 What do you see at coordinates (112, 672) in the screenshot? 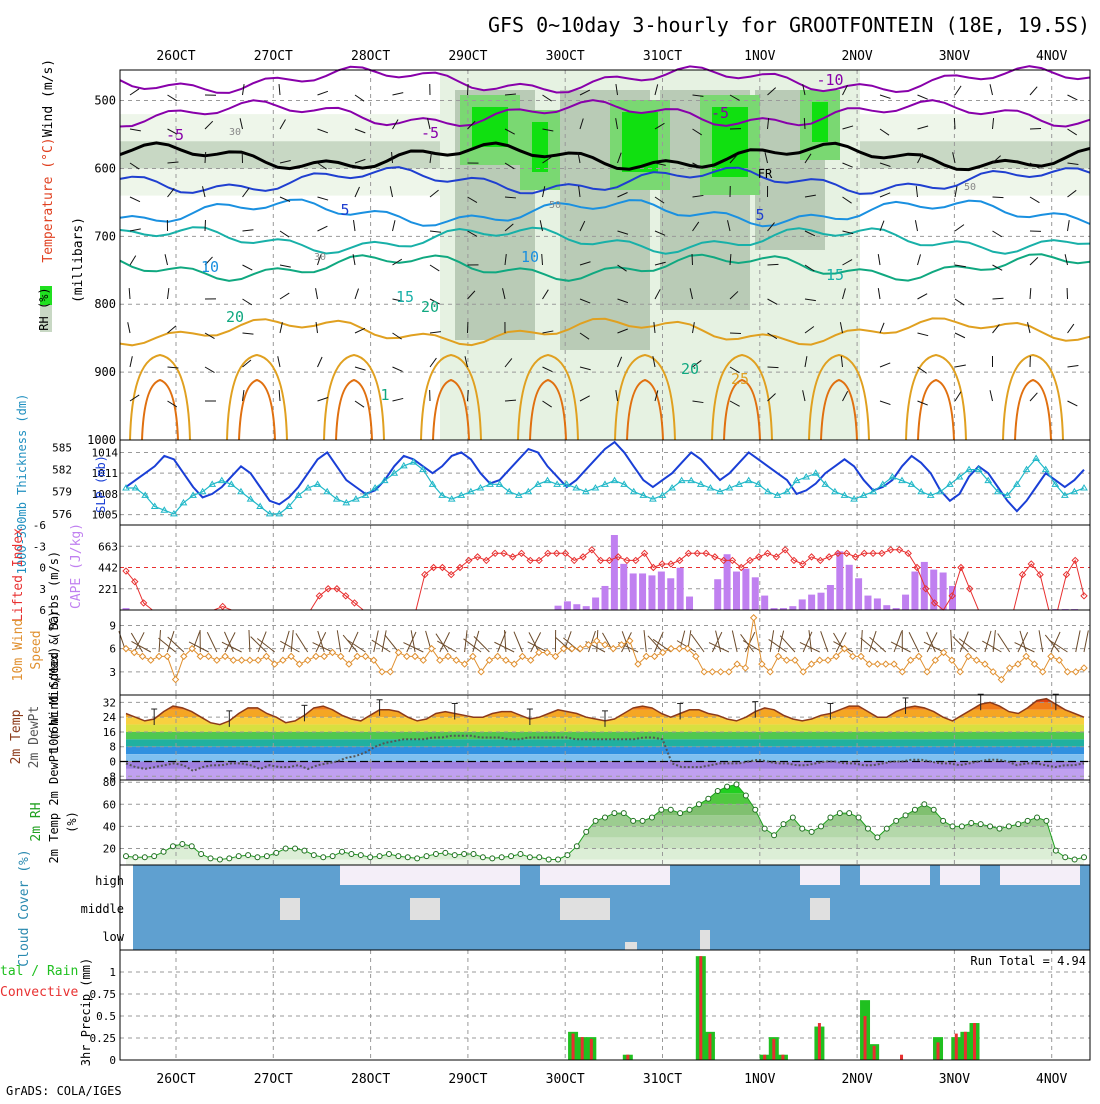
I see `wind-tick: 3` at bounding box center [112, 672].